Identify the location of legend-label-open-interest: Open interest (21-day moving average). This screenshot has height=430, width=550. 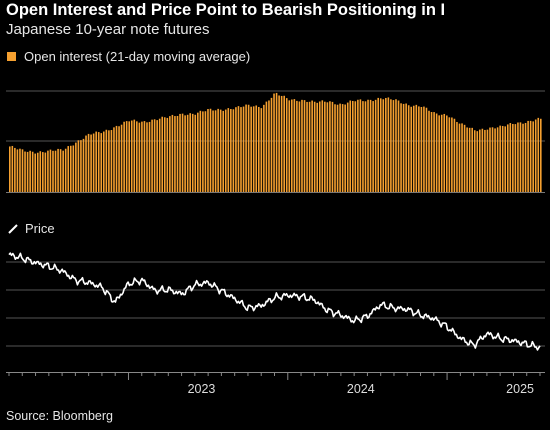
(137, 56).